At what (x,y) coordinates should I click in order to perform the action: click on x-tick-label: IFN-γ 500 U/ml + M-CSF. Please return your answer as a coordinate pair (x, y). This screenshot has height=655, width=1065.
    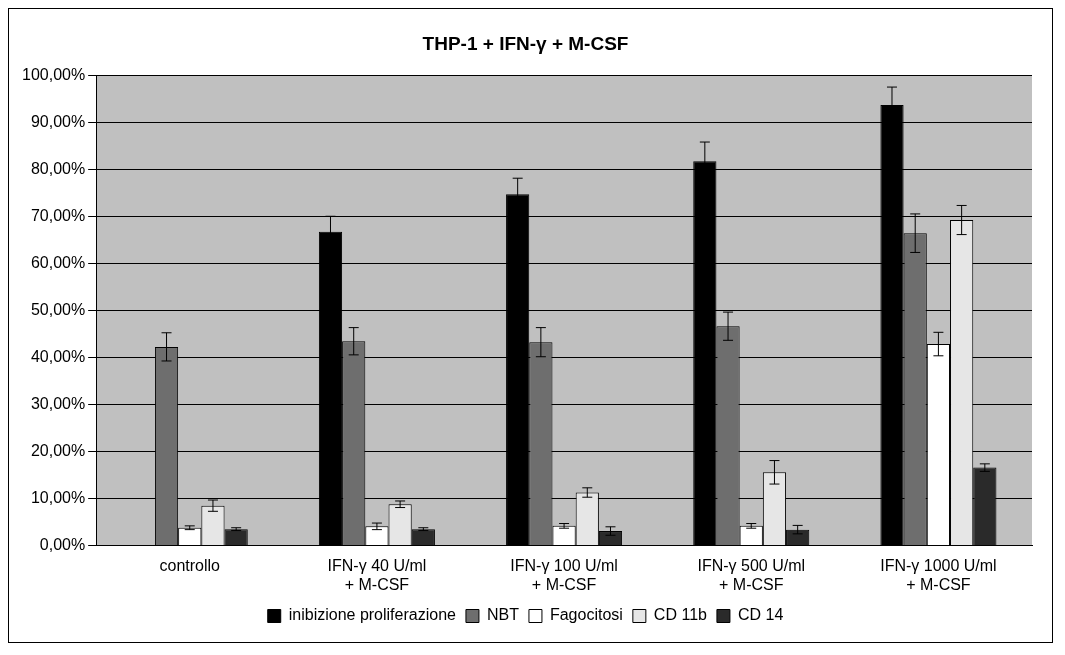
    Looking at the image, I should click on (751, 574).